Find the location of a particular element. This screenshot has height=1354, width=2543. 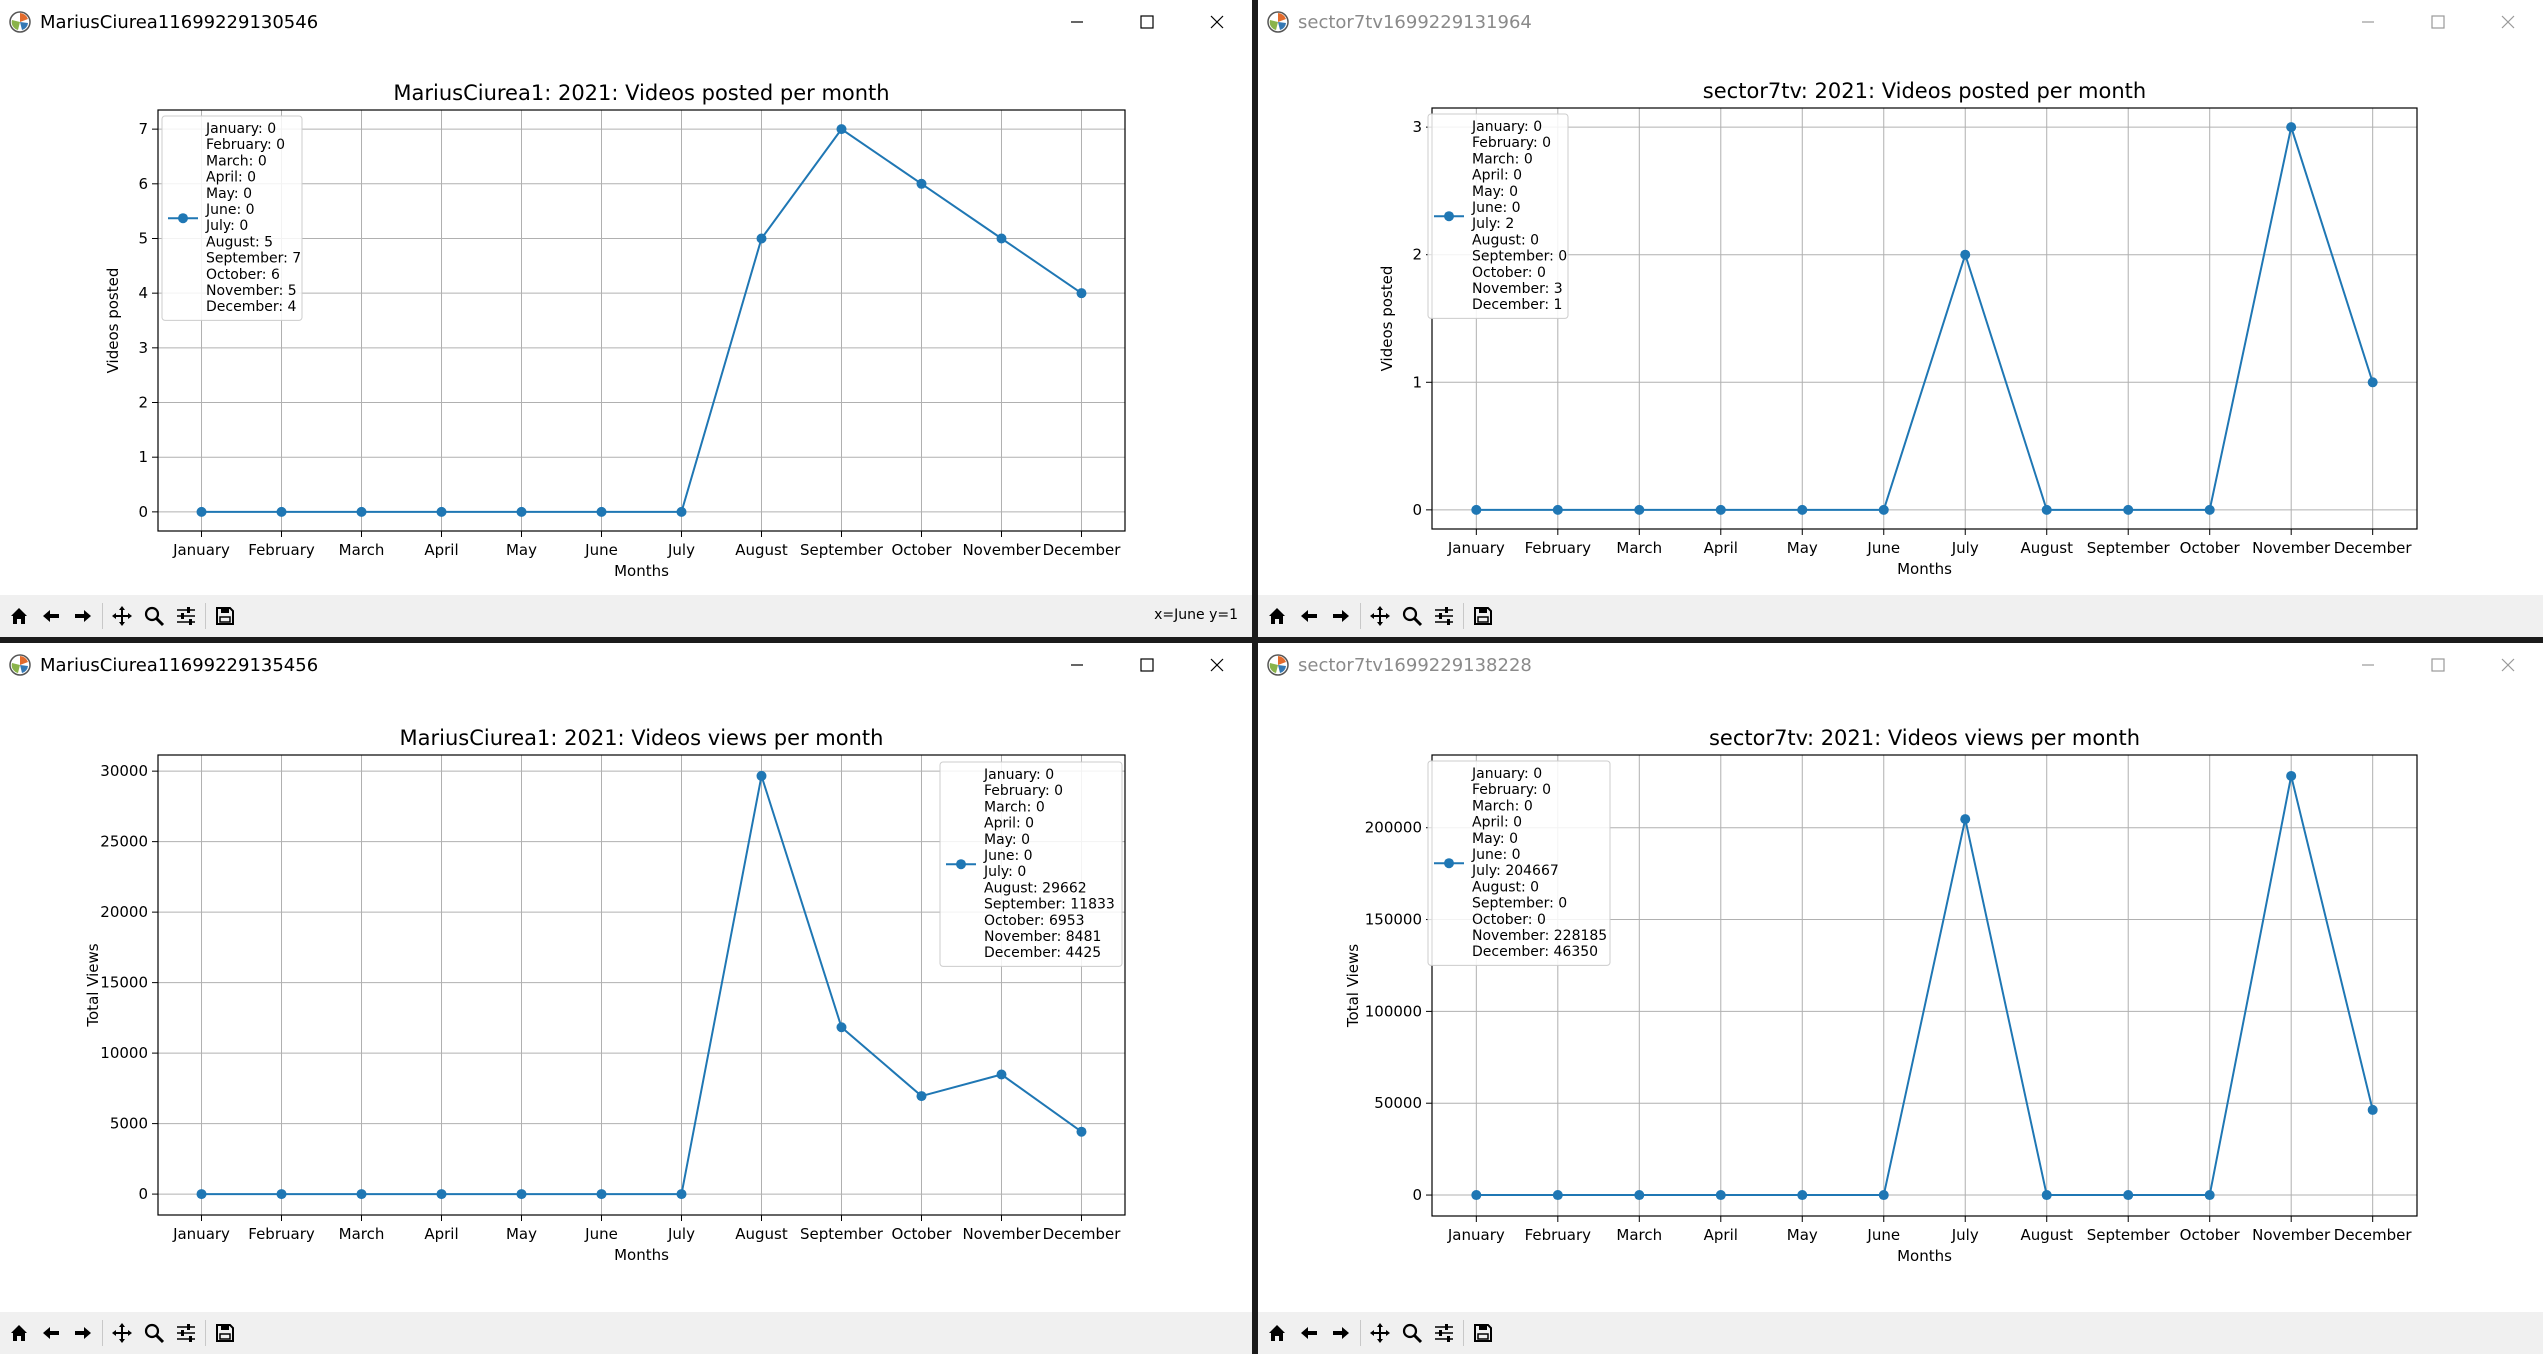

window-title: sector7tv1699229131964 is located at coordinates (1415, 22).